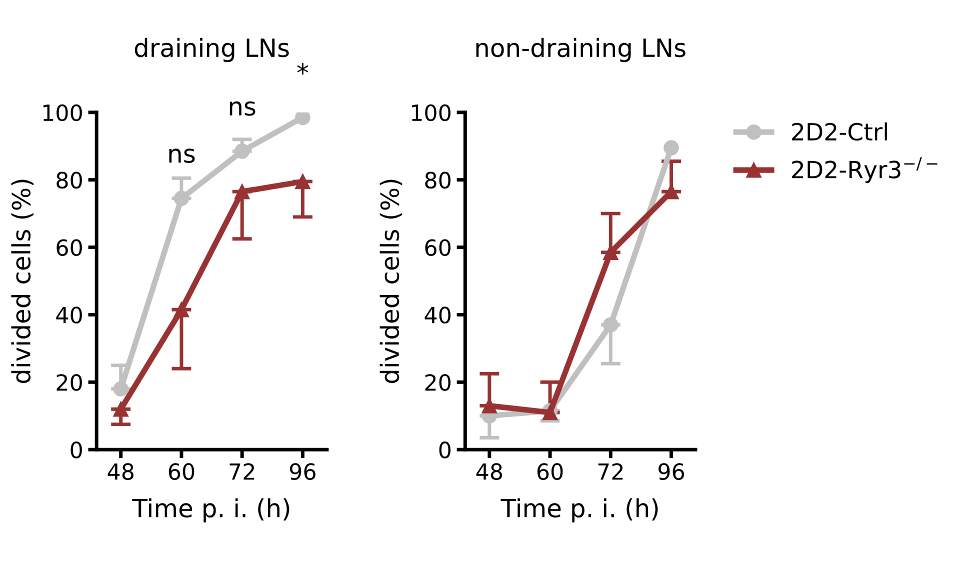 The width and height of the screenshot is (966, 562). What do you see at coordinates (581, 50) in the screenshot?
I see `chart-title: non-draining LNs` at bounding box center [581, 50].